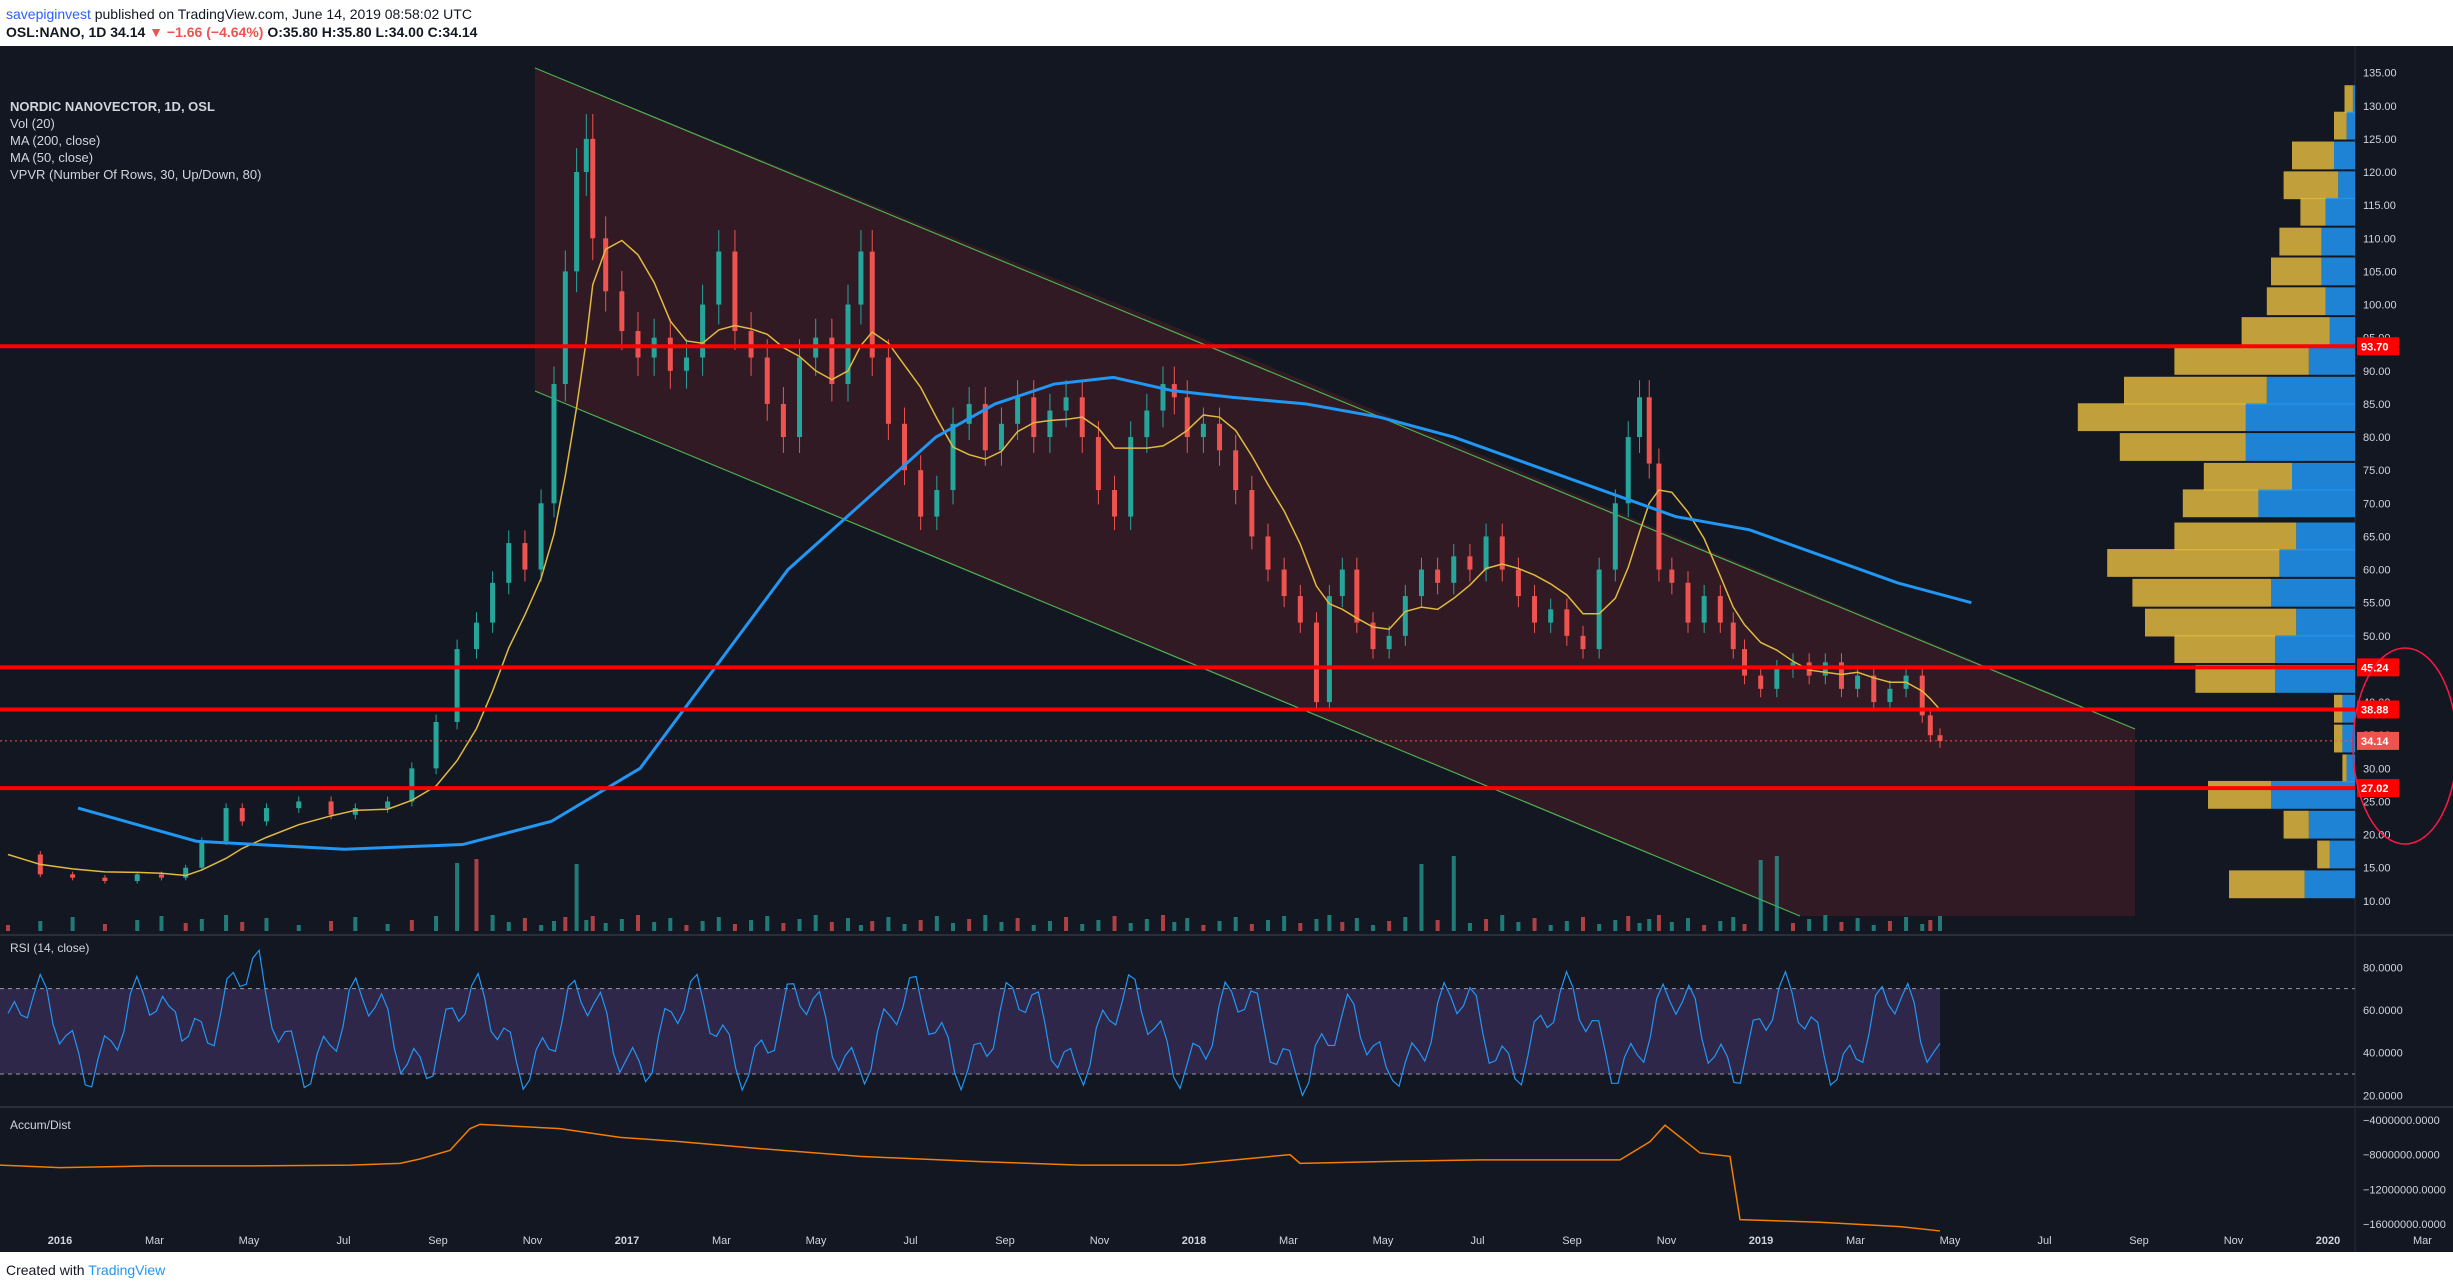 The width and height of the screenshot is (2453, 1288). What do you see at coordinates (970, 1177) in the screenshot?
I see `ad-line` at bounding box center [970, 1177].